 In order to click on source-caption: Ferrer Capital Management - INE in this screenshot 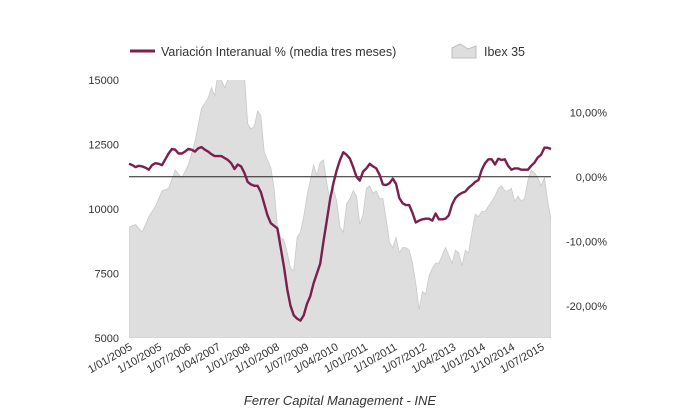, I will do `click(340, 400)`.